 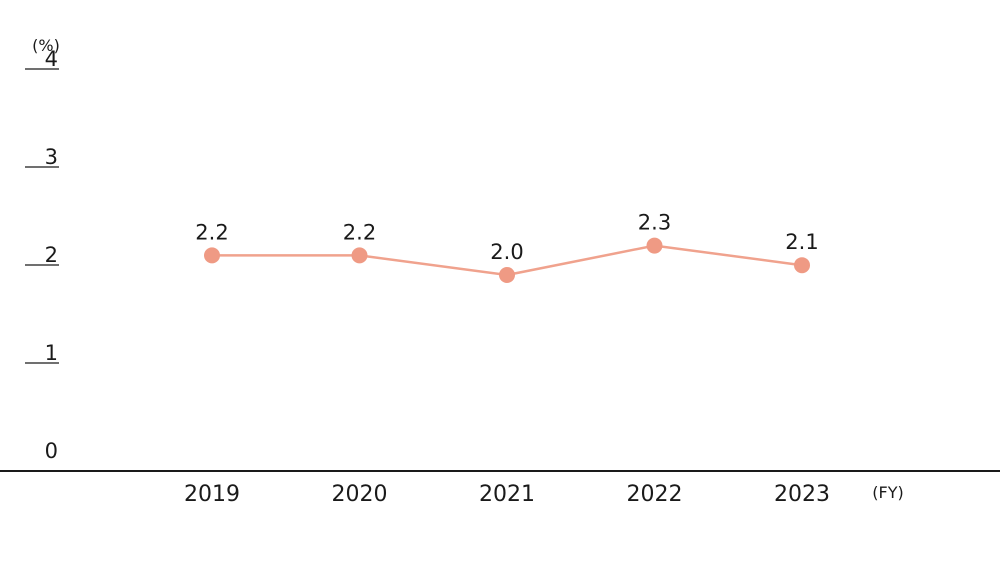 What do you see at coordinates (801, 242) in the screenshot?
I see `data-label: 2.1` at bounding box center [801, 242].